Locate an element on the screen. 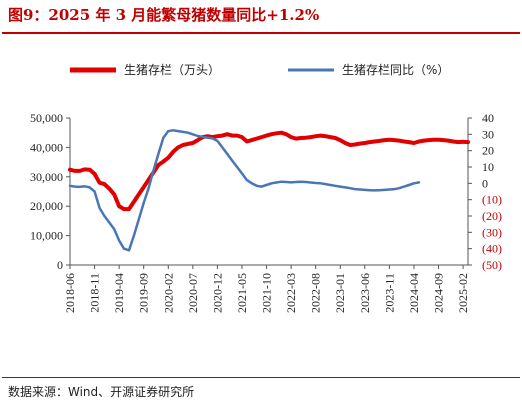 This screenshot has width=522, height=408. left-tick-label: 40,000 is located at coordinates (46, 147).